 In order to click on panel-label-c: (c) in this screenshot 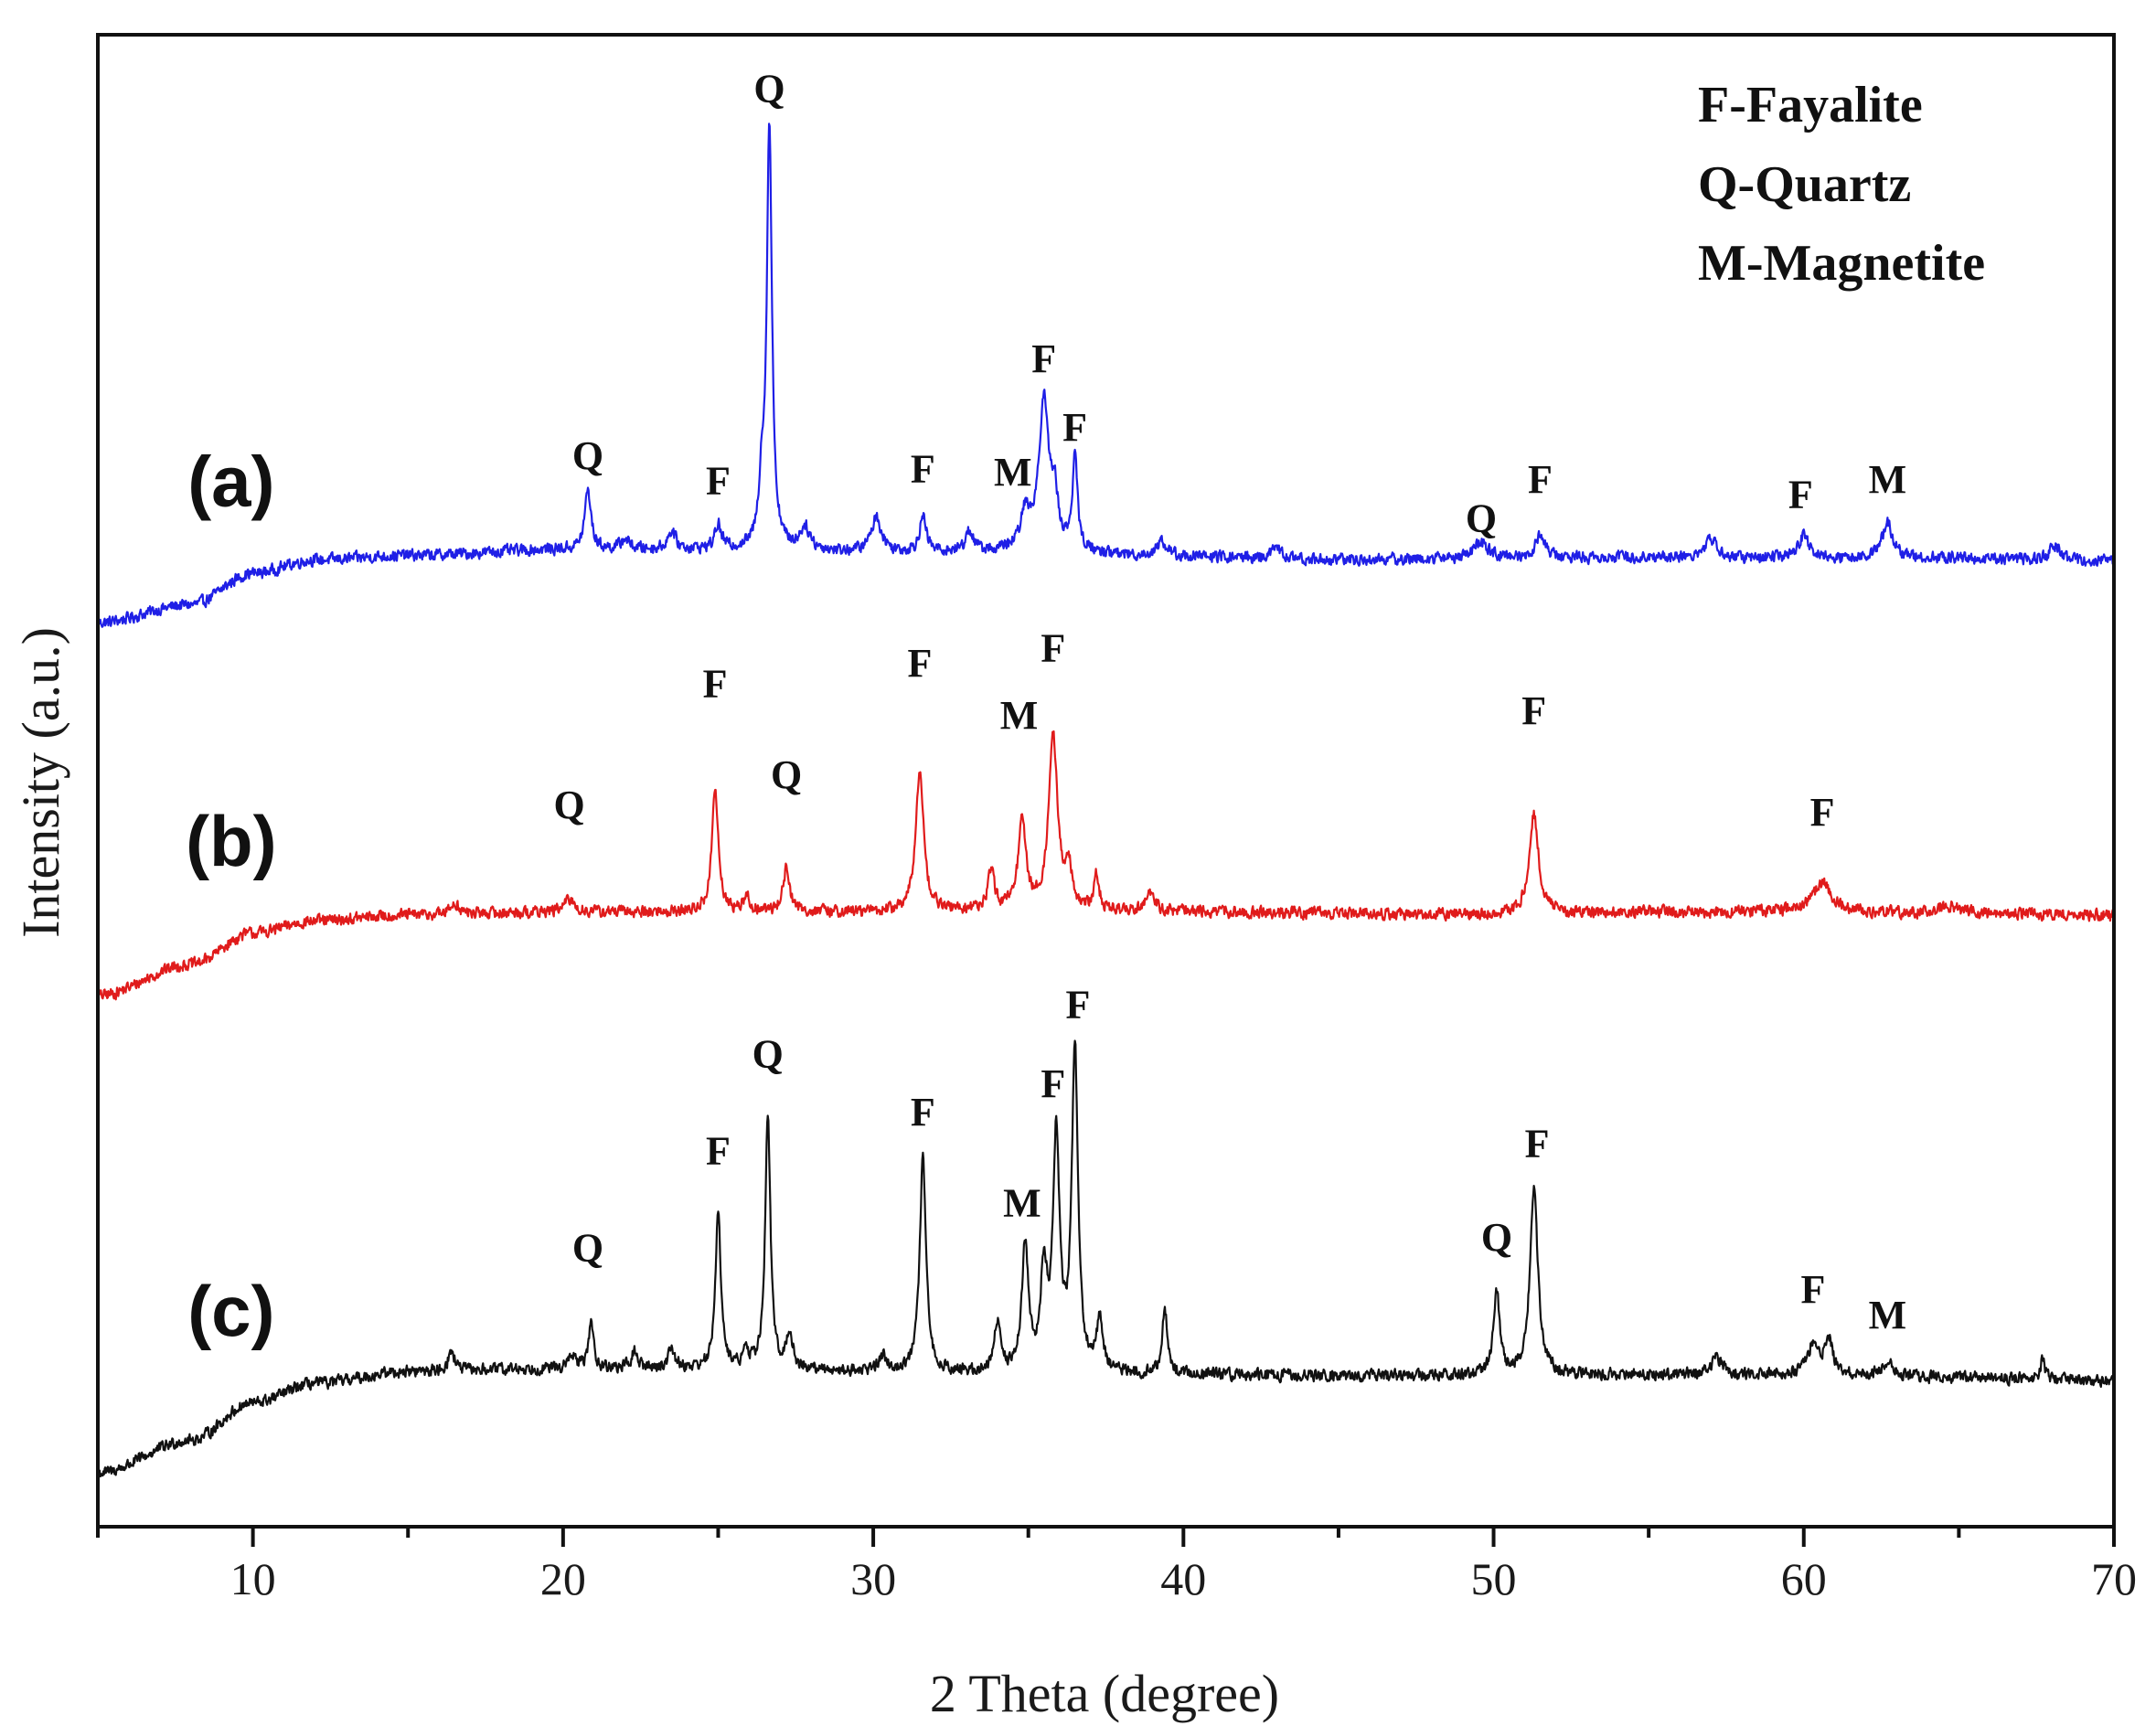, I will do `click(230, 1311)`.